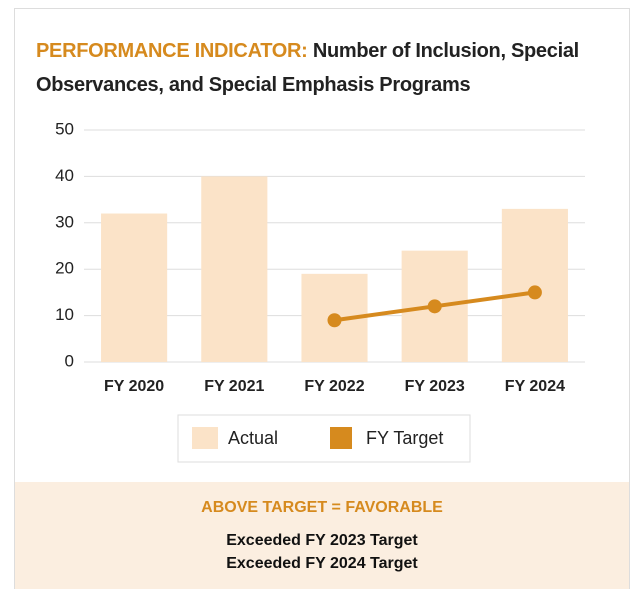 The height and width of the screenshot is (589, 634). Describe the element at coordinates (322, 507) in the screenshot. I see `footer-heading: ABOVE TARGET = FAVORABLE` at that location.